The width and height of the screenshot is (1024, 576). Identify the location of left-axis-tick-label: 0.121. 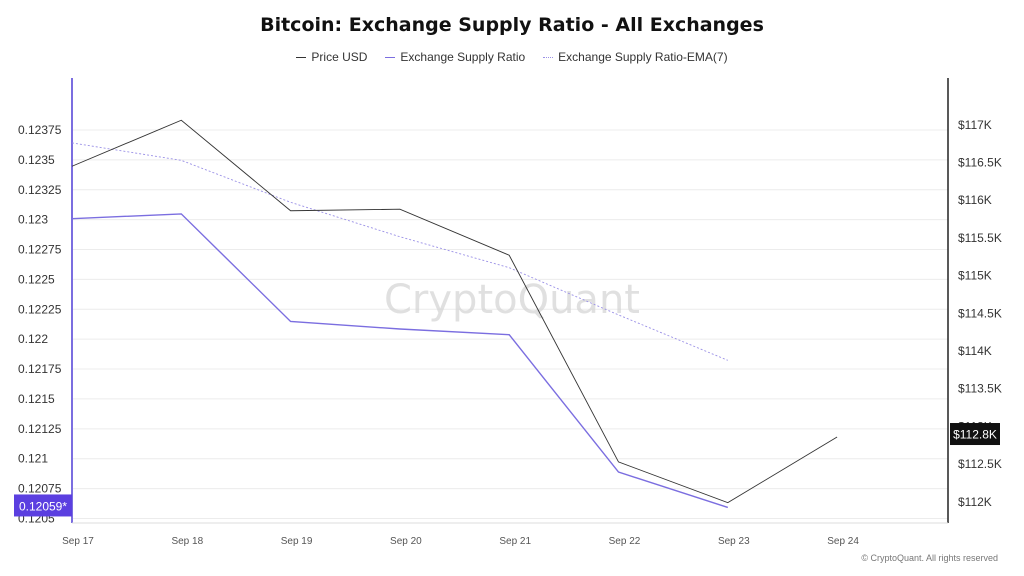
(33, 459).